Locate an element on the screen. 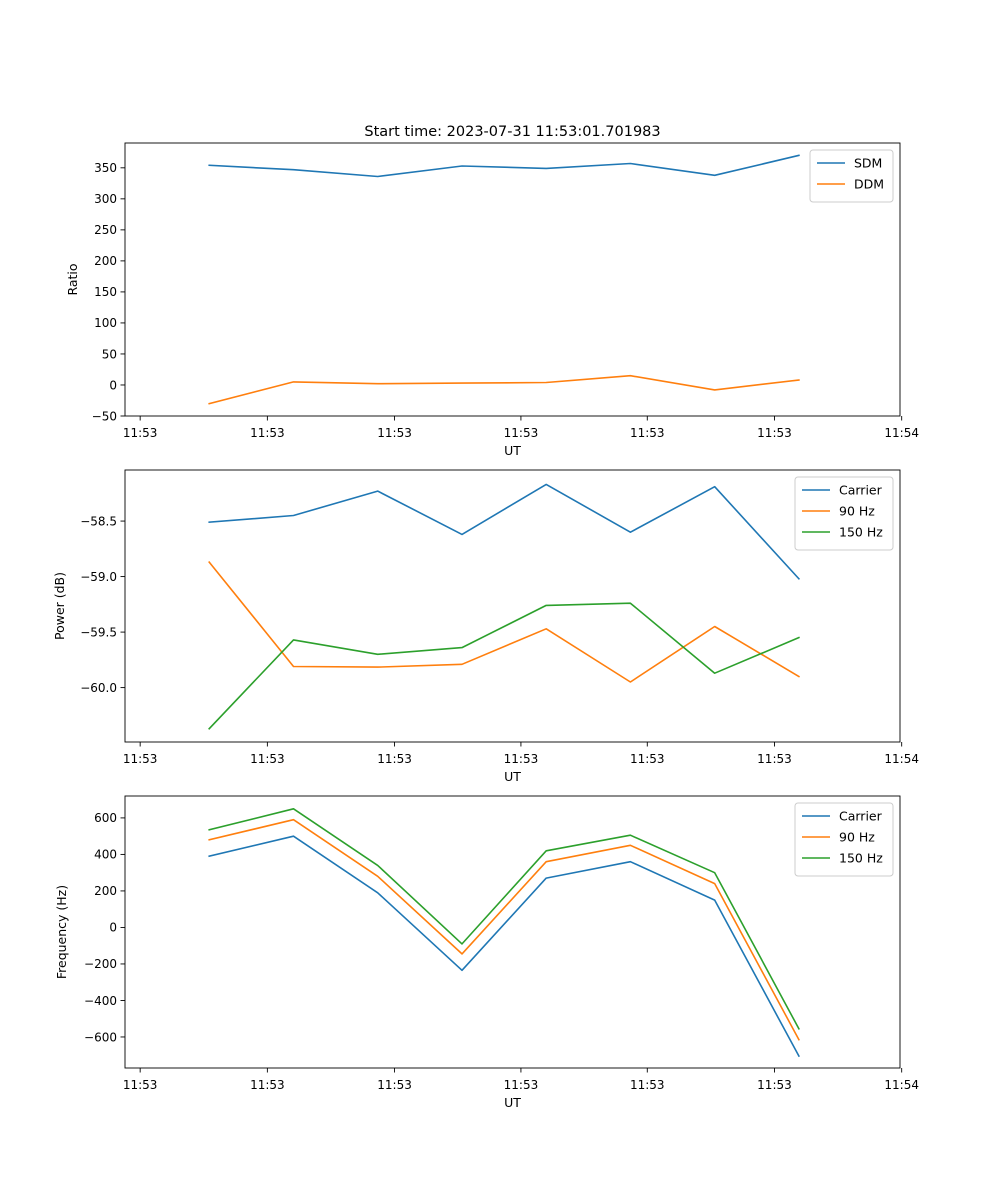  series-line-ddm is located at coordinates (504, 389).